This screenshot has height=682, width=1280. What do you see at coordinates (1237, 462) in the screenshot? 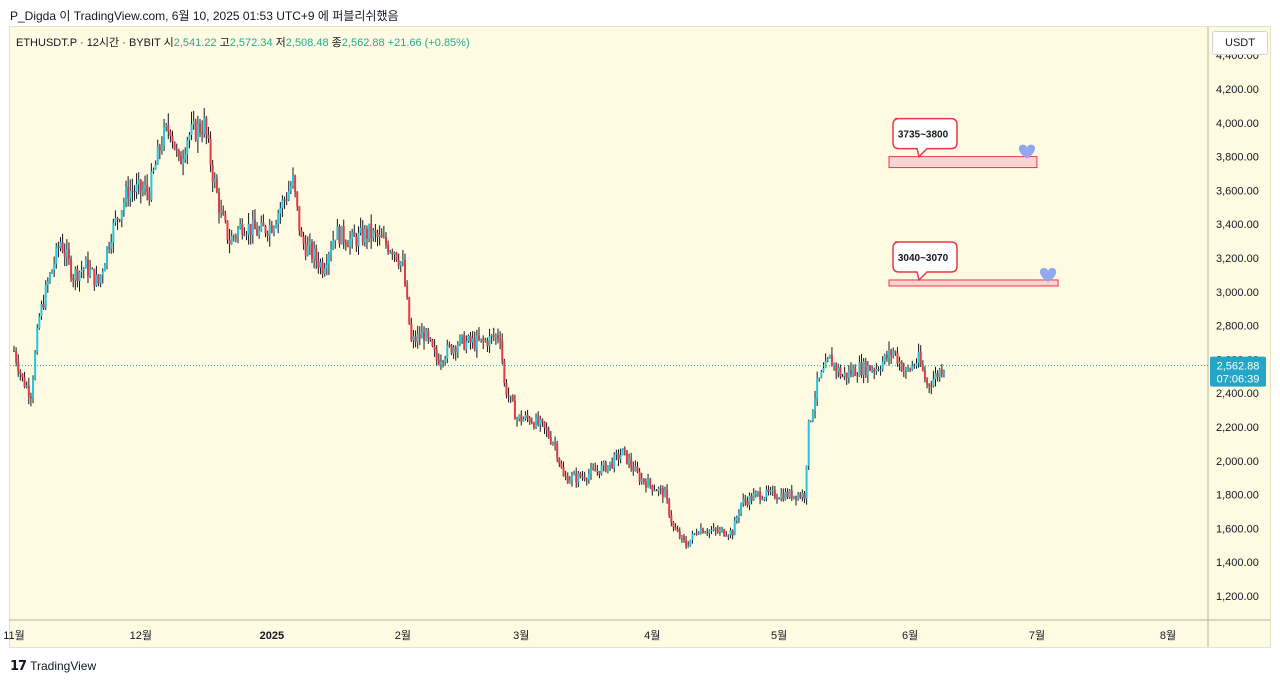
I see `y-tick-label: 2,000.00` at bounding box center [1237, 462].